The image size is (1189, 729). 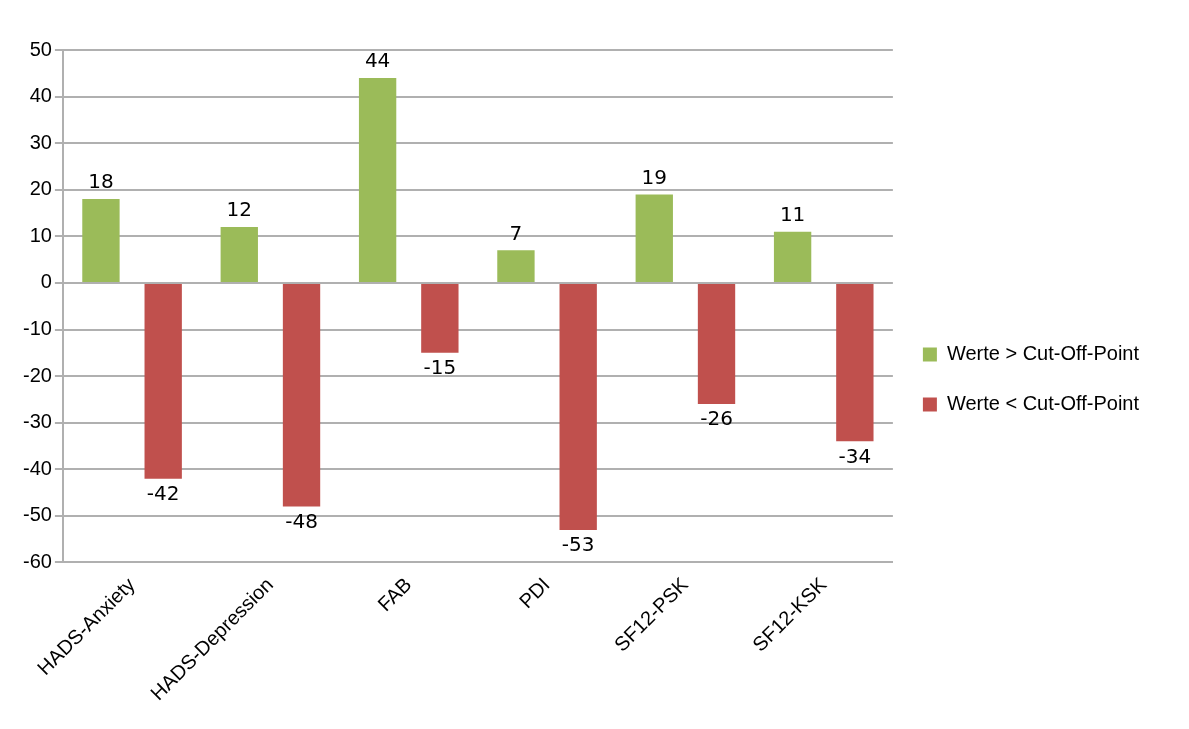 What do you see at coordinates (516, 232) in the screenshot?
I see `data-label: 7` at bounding box center [516, 232].